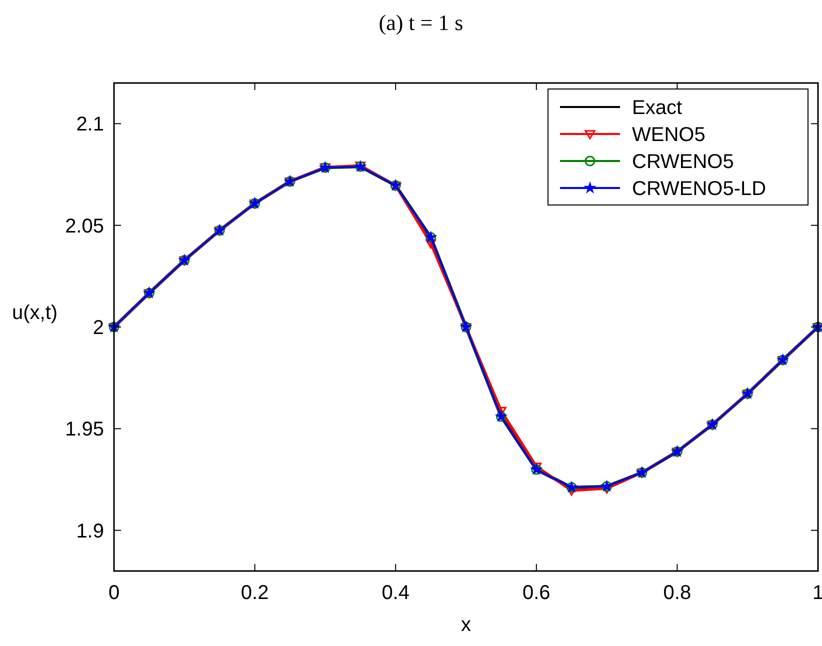 This screenshot has width=822, height=646. I want to click on x-axis-title: x, so click(466, 625).